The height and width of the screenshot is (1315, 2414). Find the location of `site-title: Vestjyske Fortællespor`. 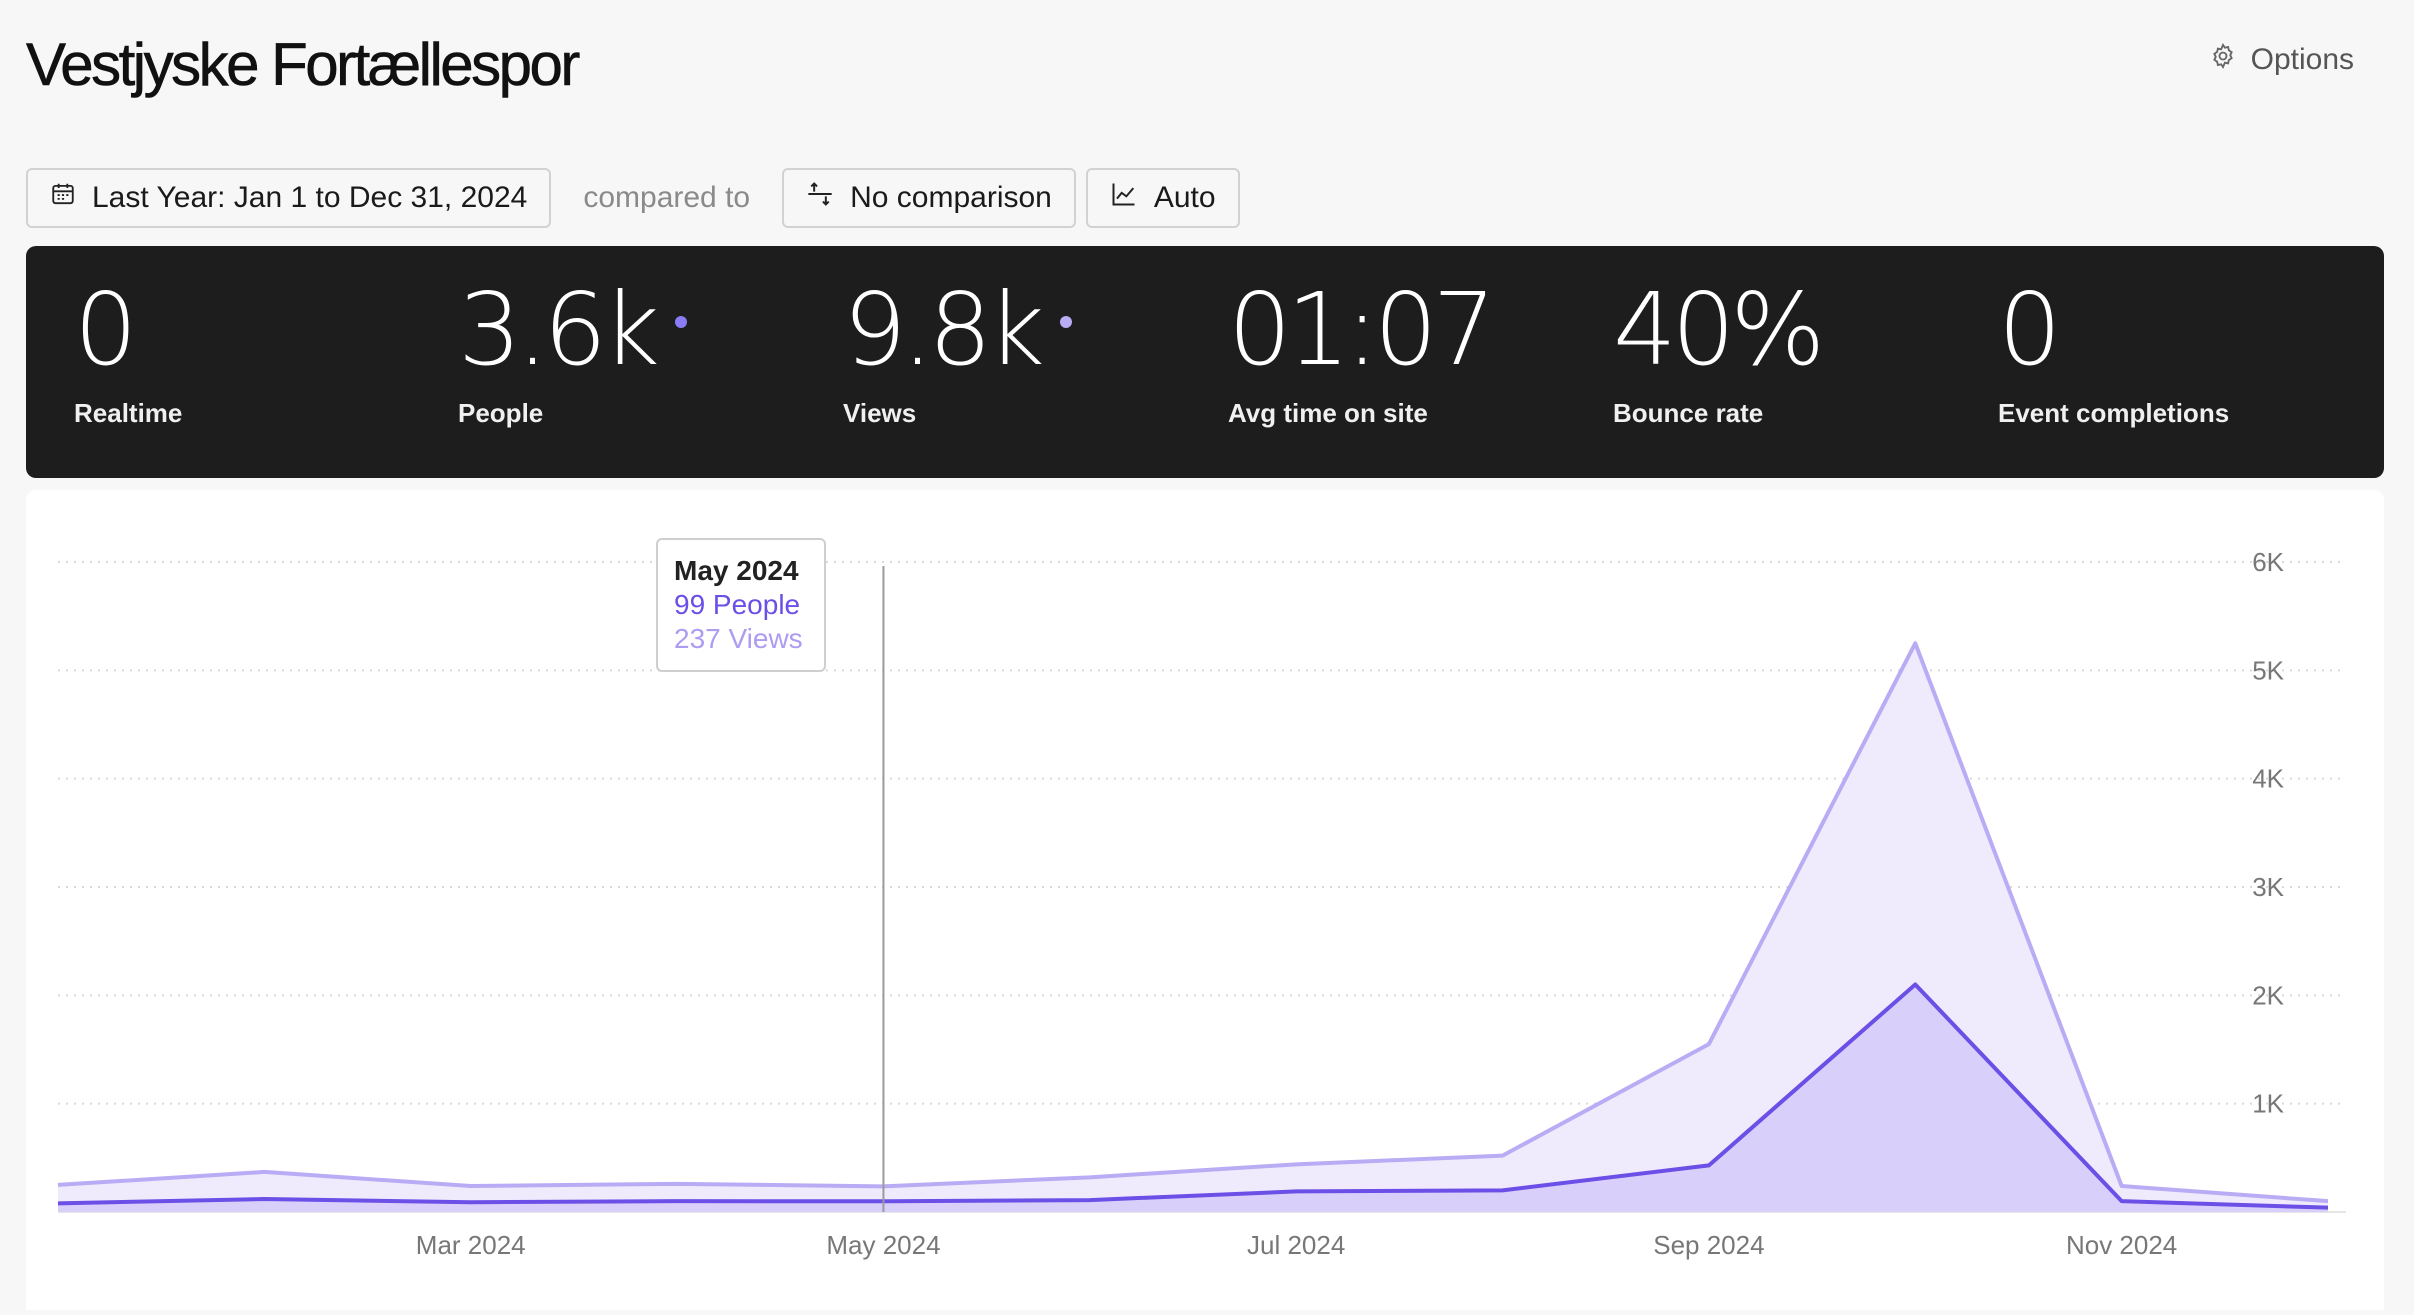

site-title: Vestjyske Fortællespor is located at coordinates (303, 65).